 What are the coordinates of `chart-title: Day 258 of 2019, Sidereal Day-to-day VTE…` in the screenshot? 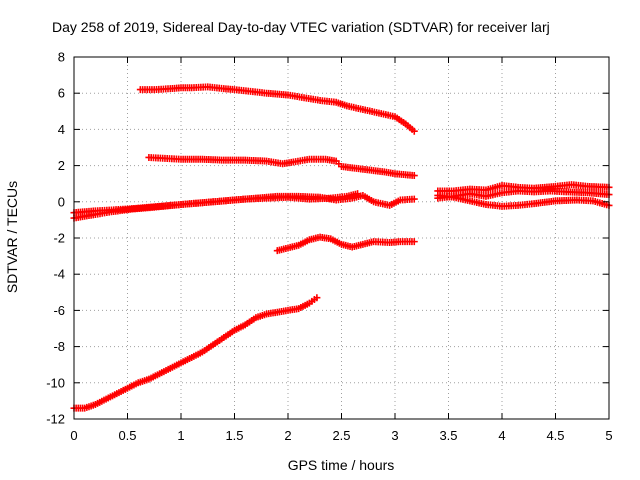 It's located at (301, 27).